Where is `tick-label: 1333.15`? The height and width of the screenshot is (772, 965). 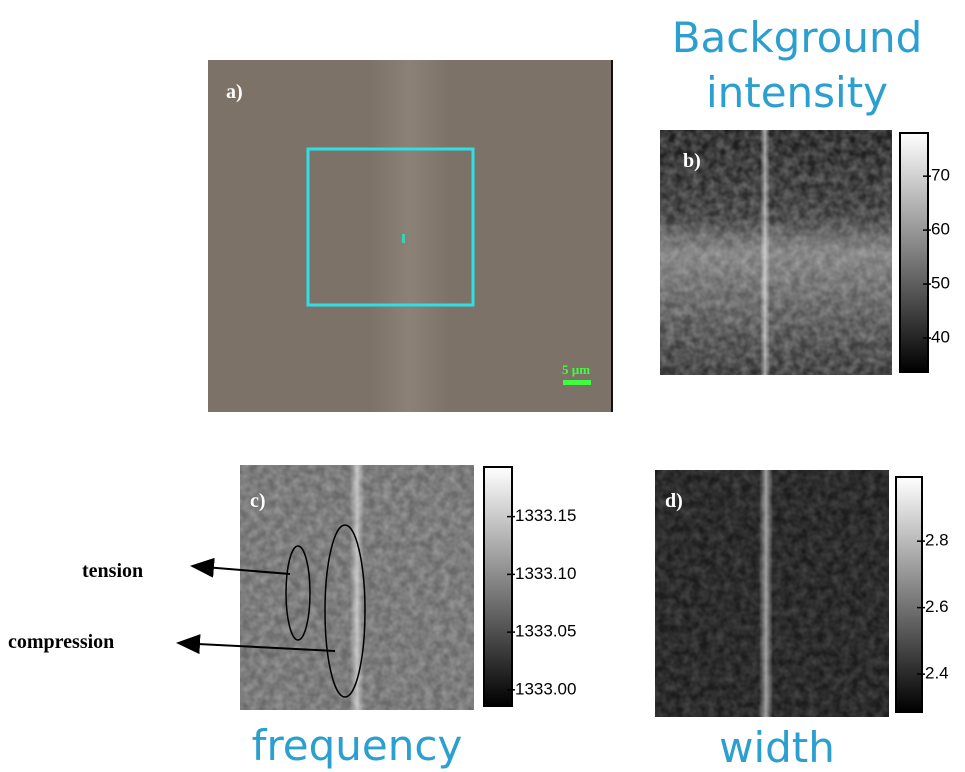
tick-label: 1333.15 is located at coordinates (545, 515).